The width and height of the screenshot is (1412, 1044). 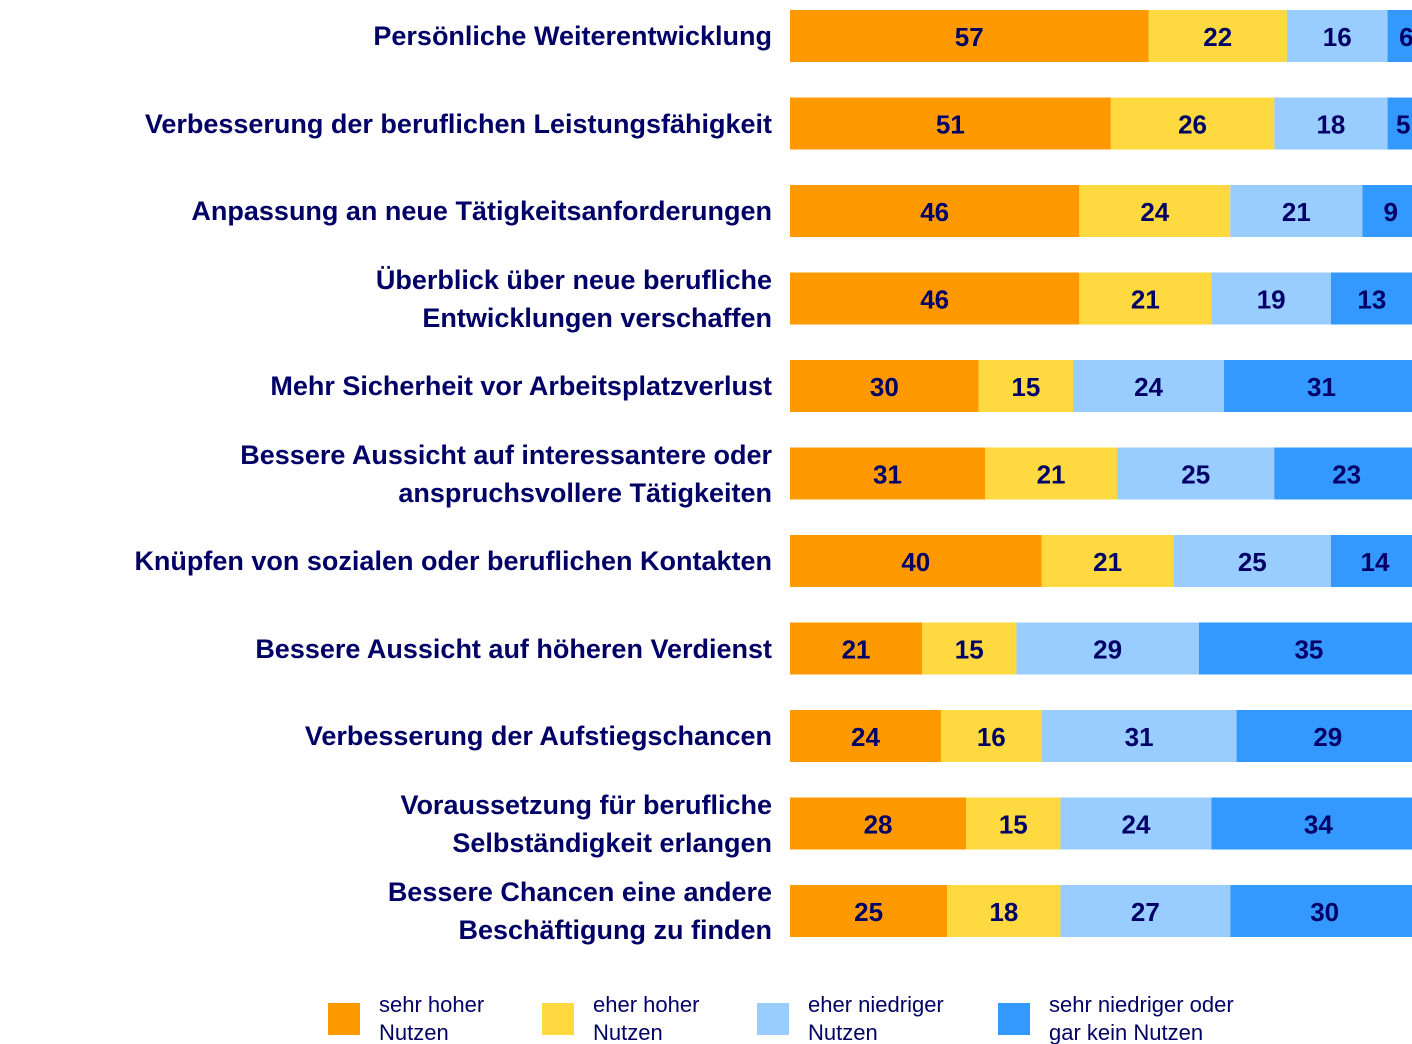 What do you see at coordinates (876, 1018) in the screenshot?
I see `legend-label: eher niedriger Nutzen` at bounding box center [876, 1018].